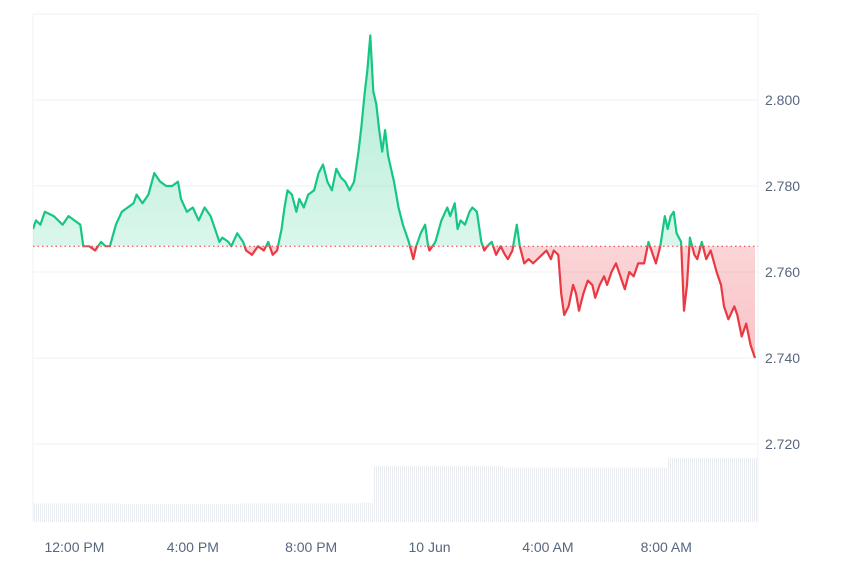 This screenshot has height=567, width=850. What do you see at coordinates (782, 100) in the screenshot?
I see `y-tick-label: 2.800` at bounding box center [782, 100].